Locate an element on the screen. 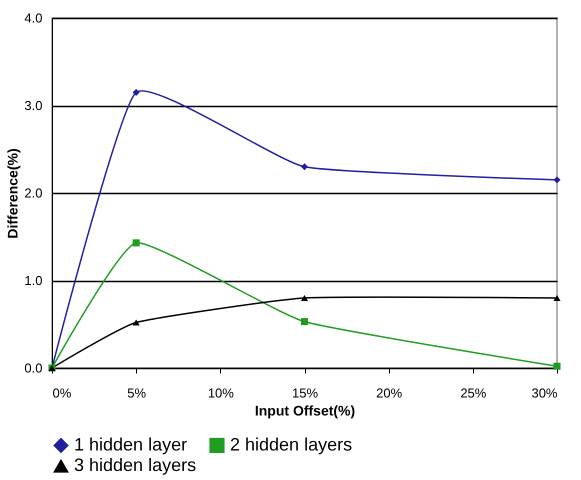 Image resolution: width=581 pixels, height=480 pixels. x-tick-label: 0% is located at coordinates (62, 393).